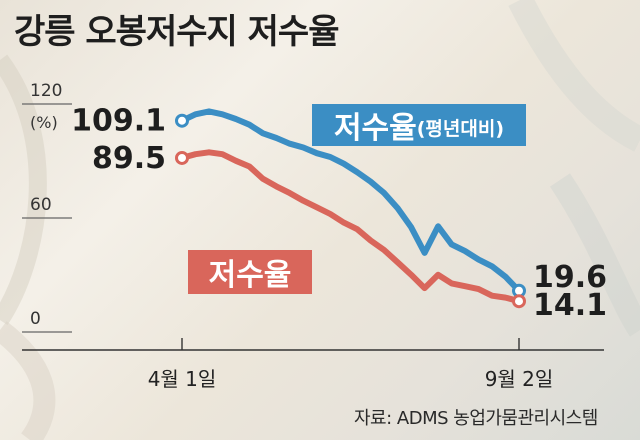  What do you see at coordinates (476, 418) in the screenshot?
I see `source-note: 자료: ADMS 농업가뭄관리시스템` at bounding box center [476, 418].